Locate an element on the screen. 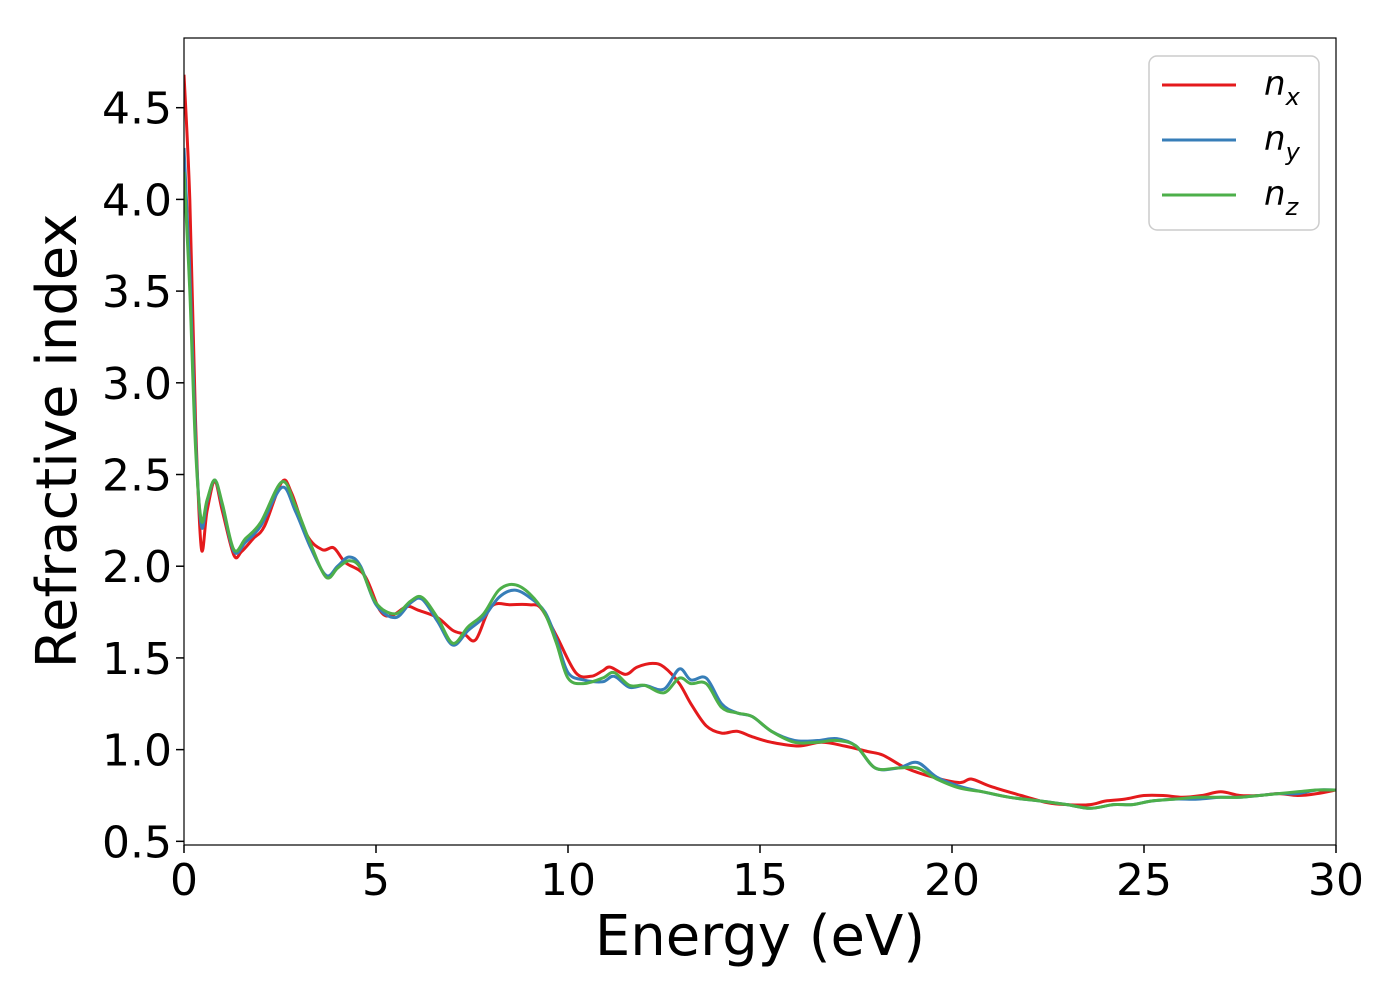 This screenshot has height=1000, width=1400. legend-label-nx: nx is located at coordinates (1282, 87).